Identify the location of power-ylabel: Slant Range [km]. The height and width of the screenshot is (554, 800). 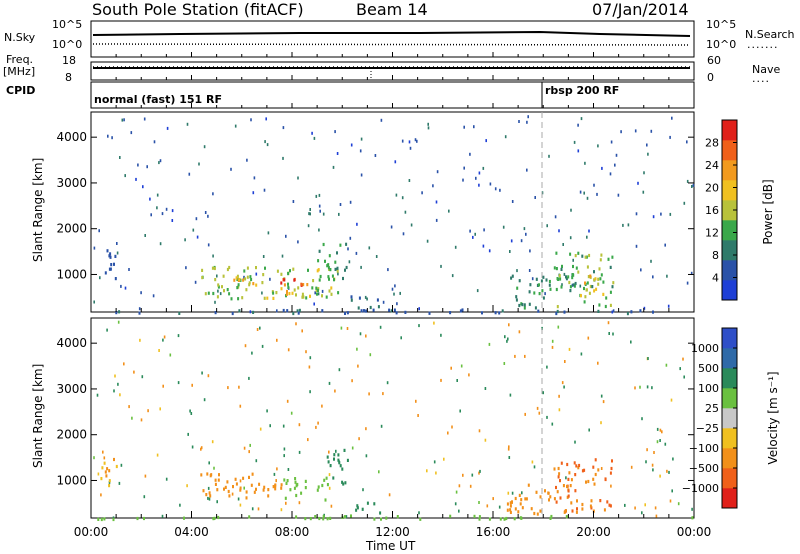
(38, 209).